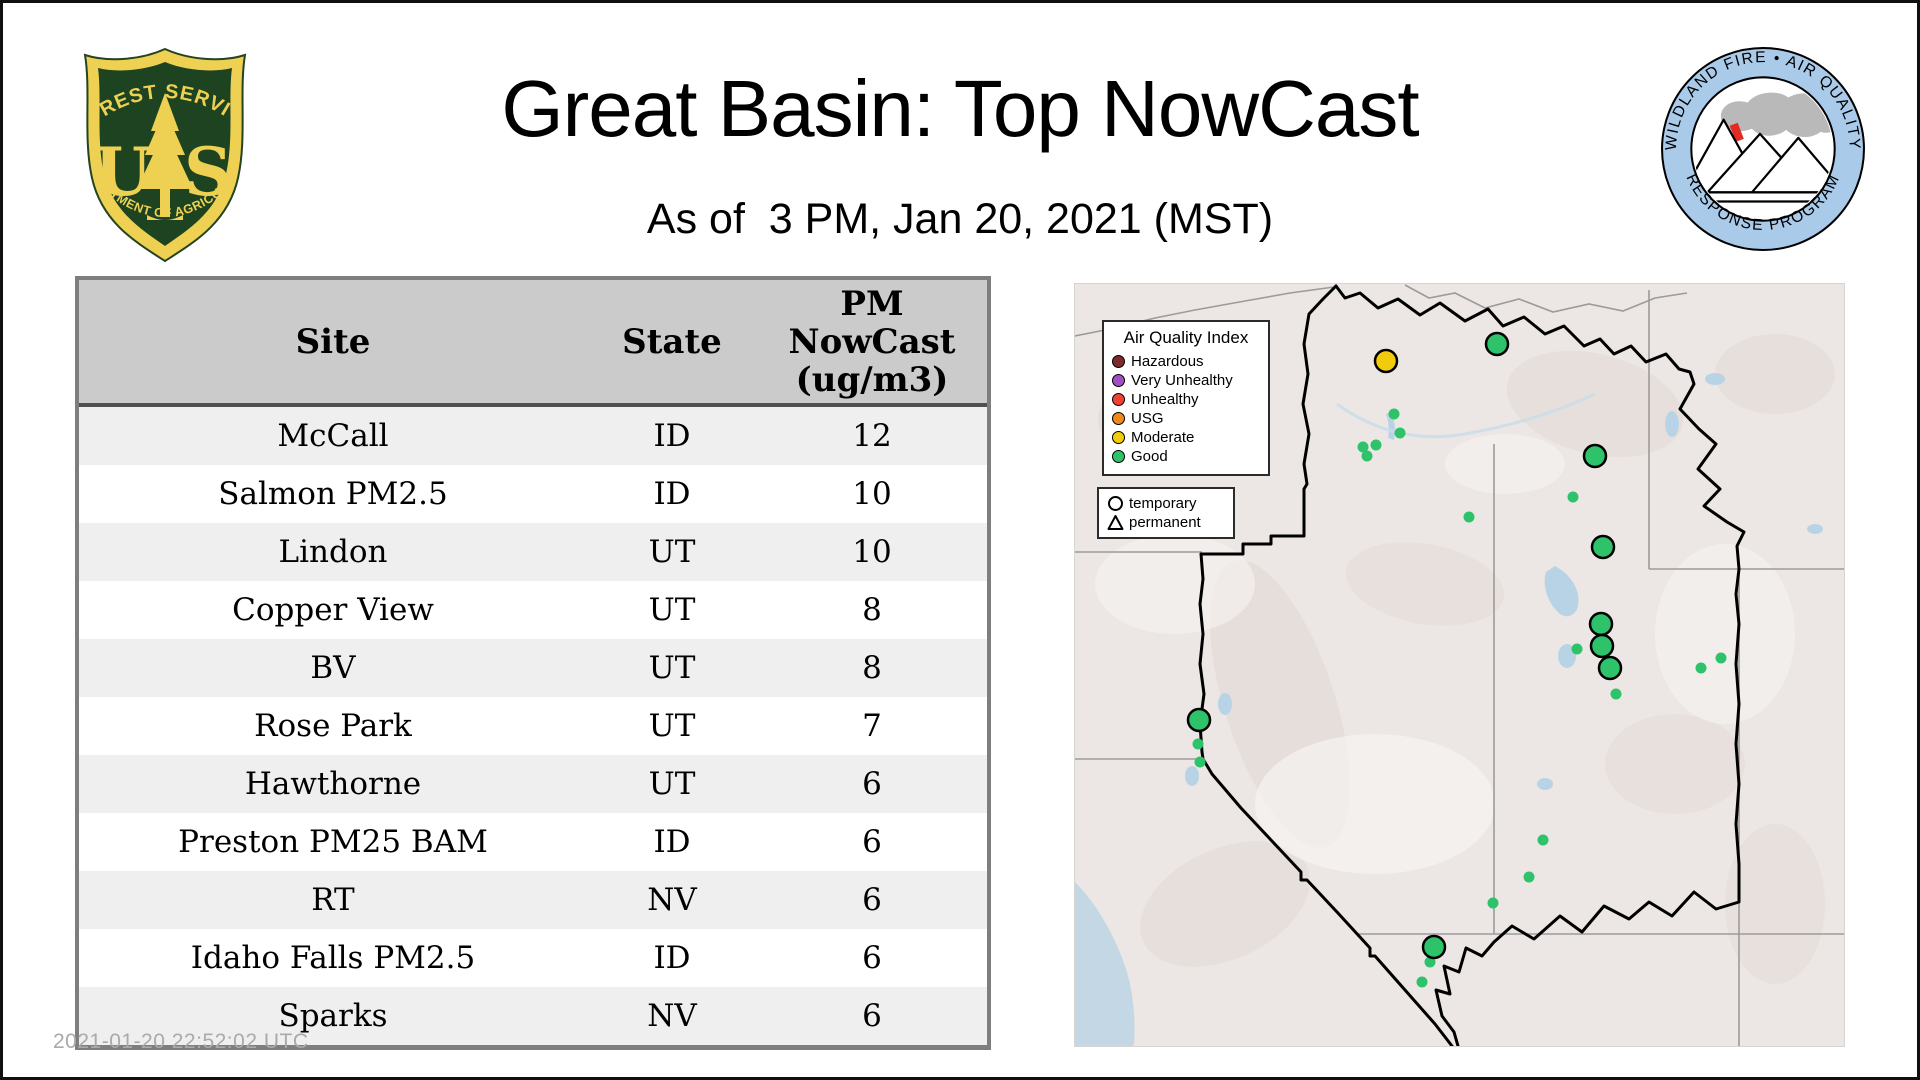  Describe the element at coordinates (533, 900) in the screenshot. I see `table-row: RT NV 6` at that location.